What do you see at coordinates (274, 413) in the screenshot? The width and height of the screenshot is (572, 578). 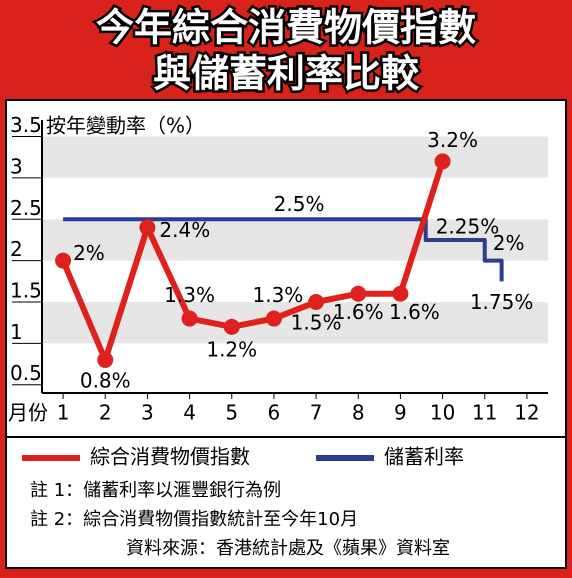 I see `x-tick-label: 6` at bounding box center [274, 413].